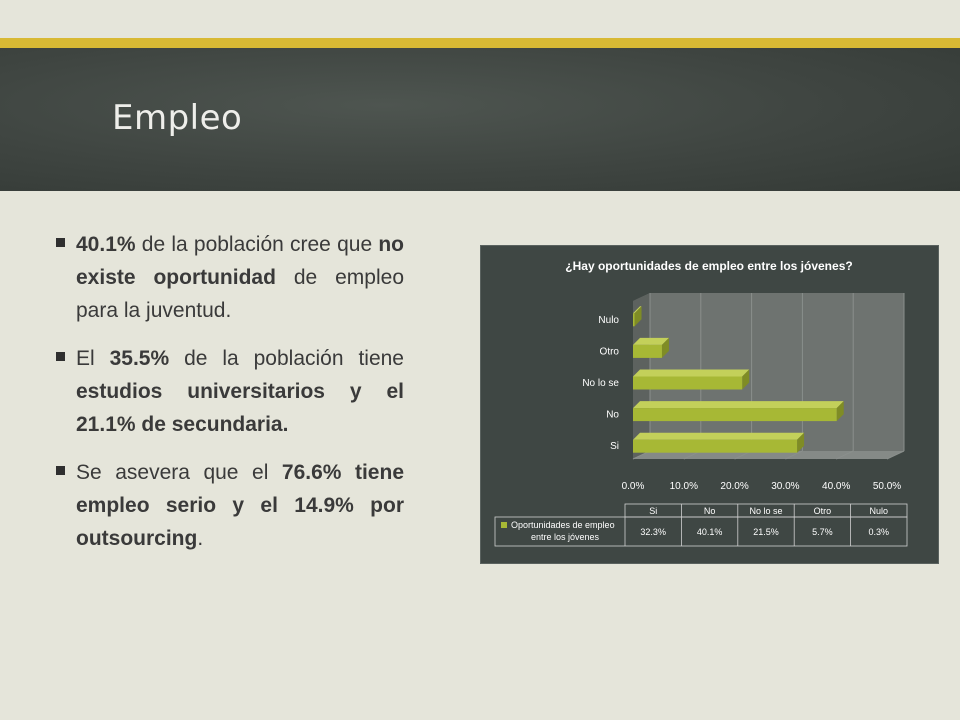  I want to click on bullet-text-run: El, so click(93, 358).